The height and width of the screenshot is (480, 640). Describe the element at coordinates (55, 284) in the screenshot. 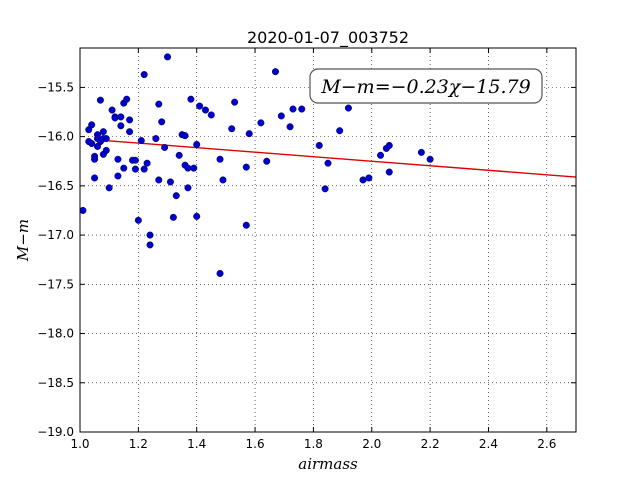

I see `y-tick-label: −17.5` at that location.